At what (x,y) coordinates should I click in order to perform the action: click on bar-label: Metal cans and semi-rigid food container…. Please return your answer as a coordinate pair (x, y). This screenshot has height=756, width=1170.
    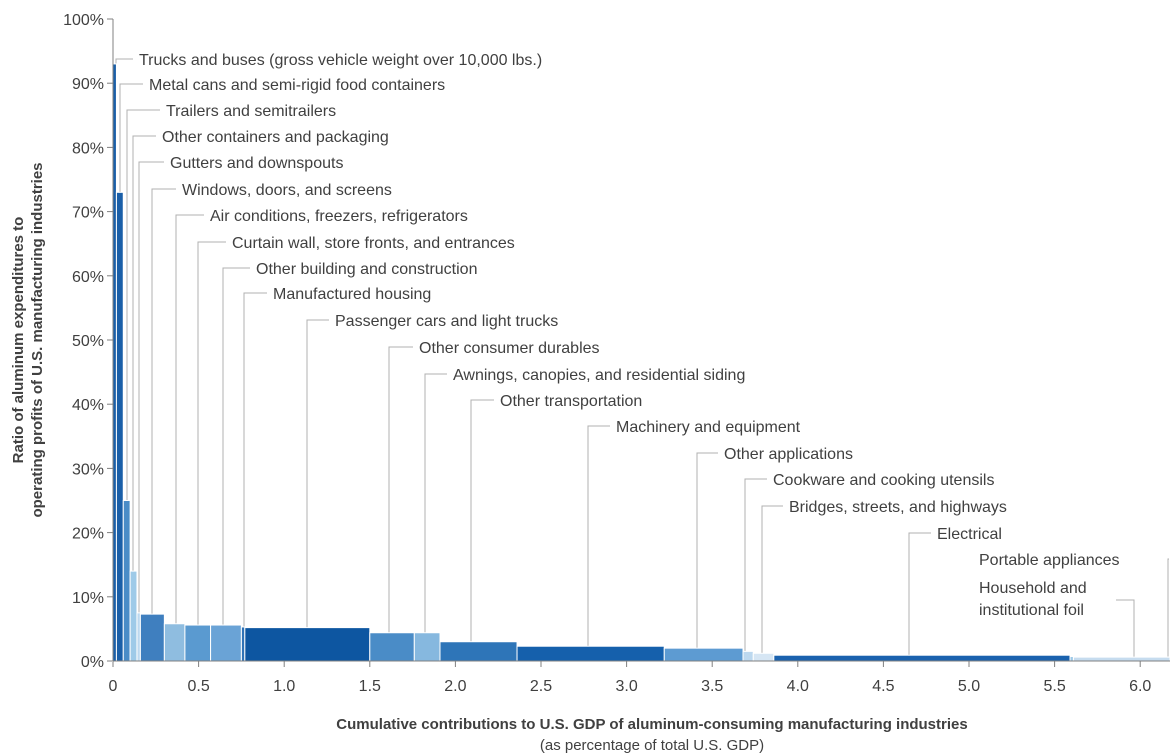
    Looking at the image, I should click on (297, 85).